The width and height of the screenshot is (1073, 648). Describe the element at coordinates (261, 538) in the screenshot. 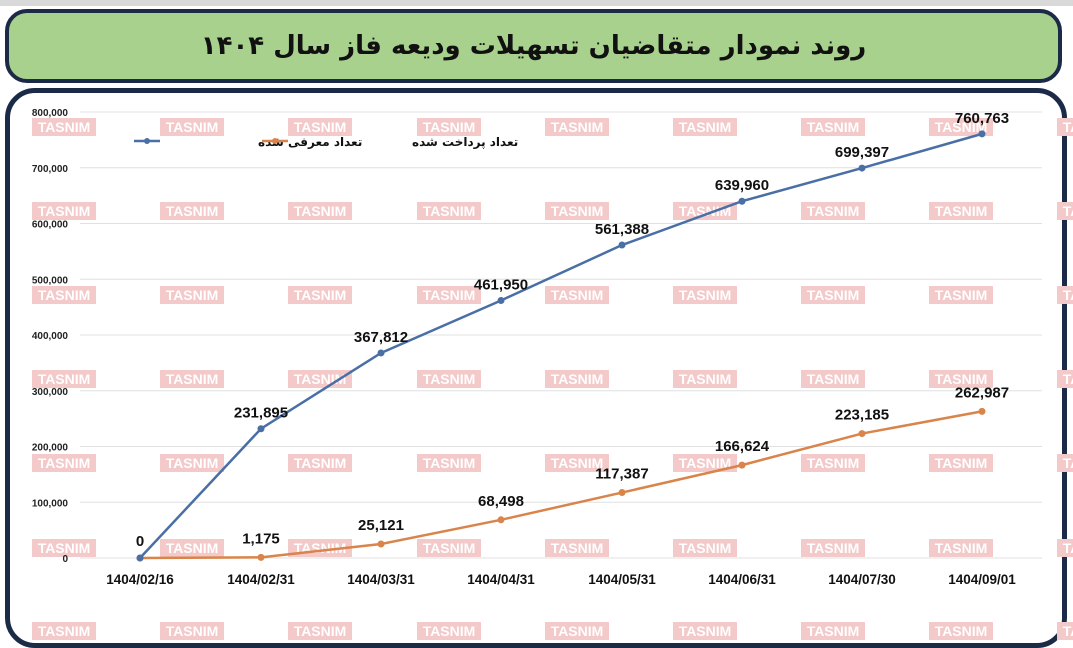

I see `data-label: 1,175` at that location.